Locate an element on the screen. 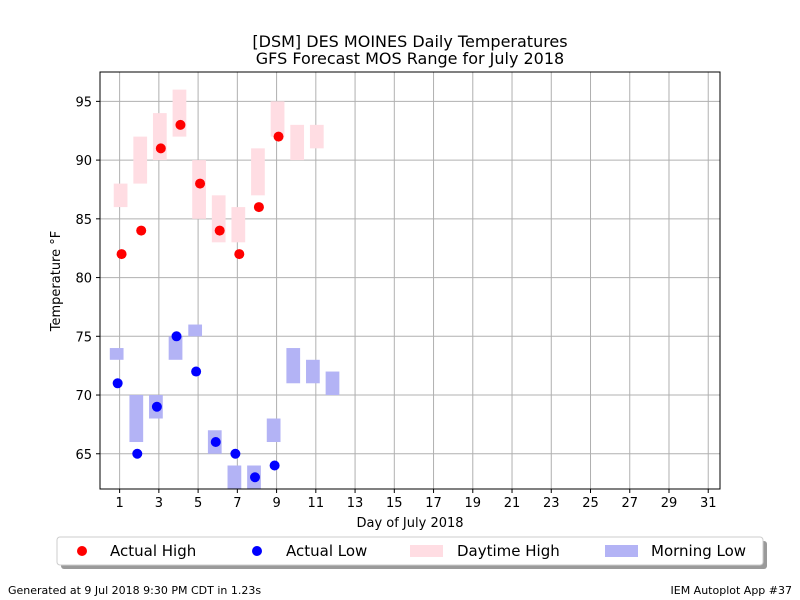  x-tick-label: 13 is located at coordinates (355, 503).